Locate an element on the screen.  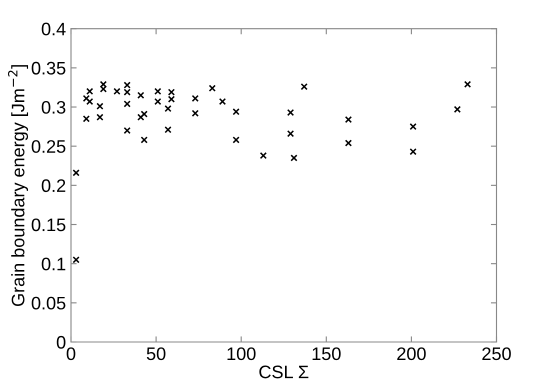
y-tick-label: 0.1 is located at coordinates (54, 264).